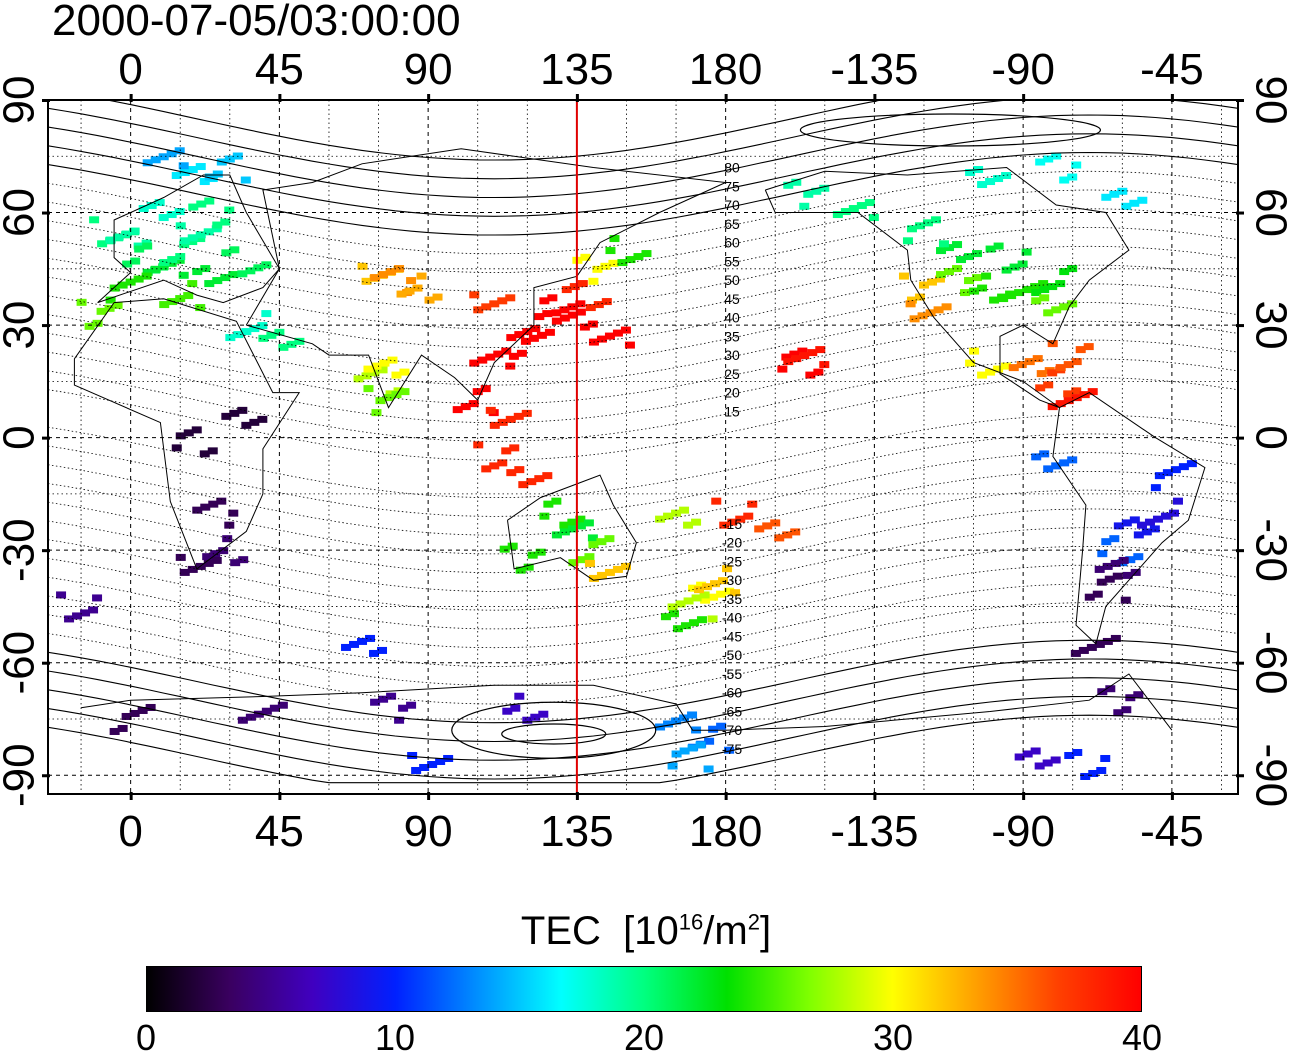 This screenshot has height=1058, width=1292. Describe the element at coordinates (22, 437) in the screenshot. I see `latitude-tick-label: 0` at that location.